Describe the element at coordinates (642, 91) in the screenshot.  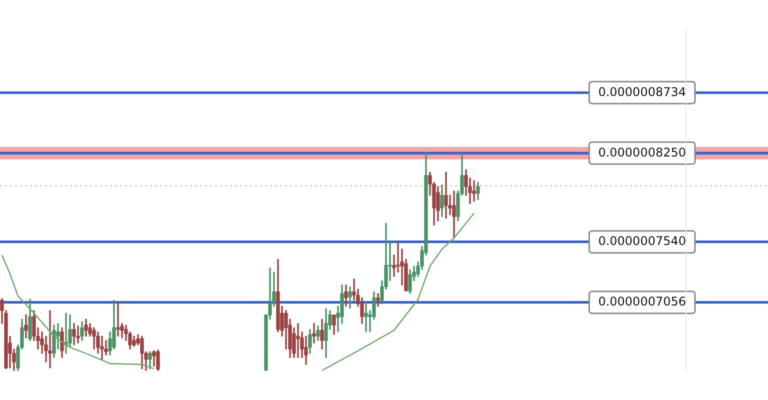
I see `y-tick-label: 0.0000008734` at that location.